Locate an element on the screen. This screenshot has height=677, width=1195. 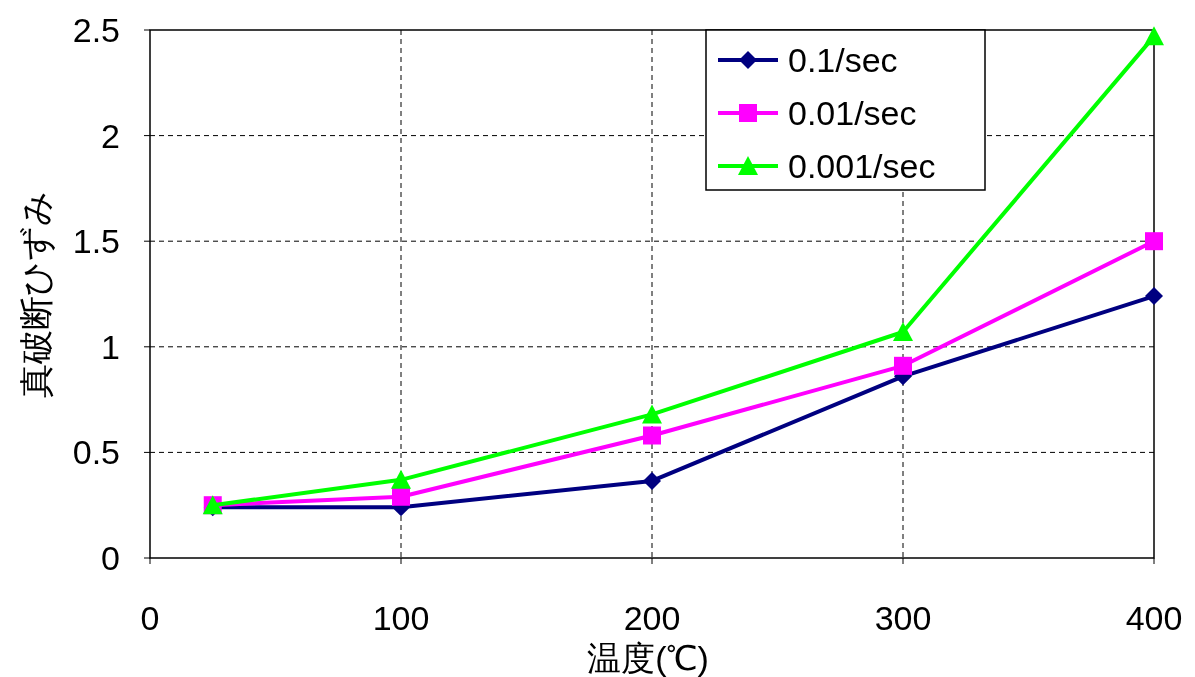
x-tick-label: 300 is located at coordinates (903, 618).